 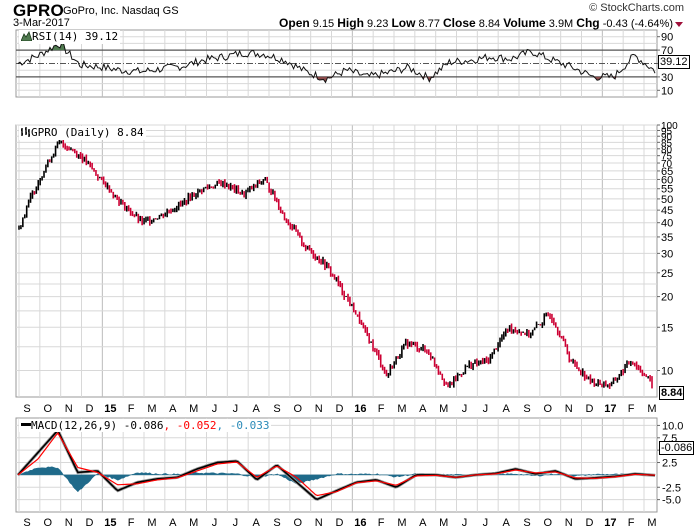 I want to click on price-current-value-tag: 8.84, so click(x=672, y=393).